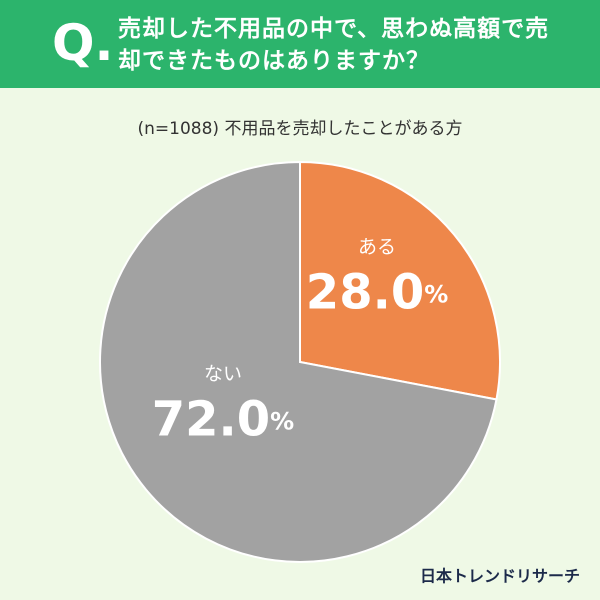 This screenshot has height=600, width=600. What do you see at coordinates (300, 129) in the screenshot?
I see `chart-subtitle: (n=1088) 不用品を売却したことがある方` at bounding box center [300, 129].